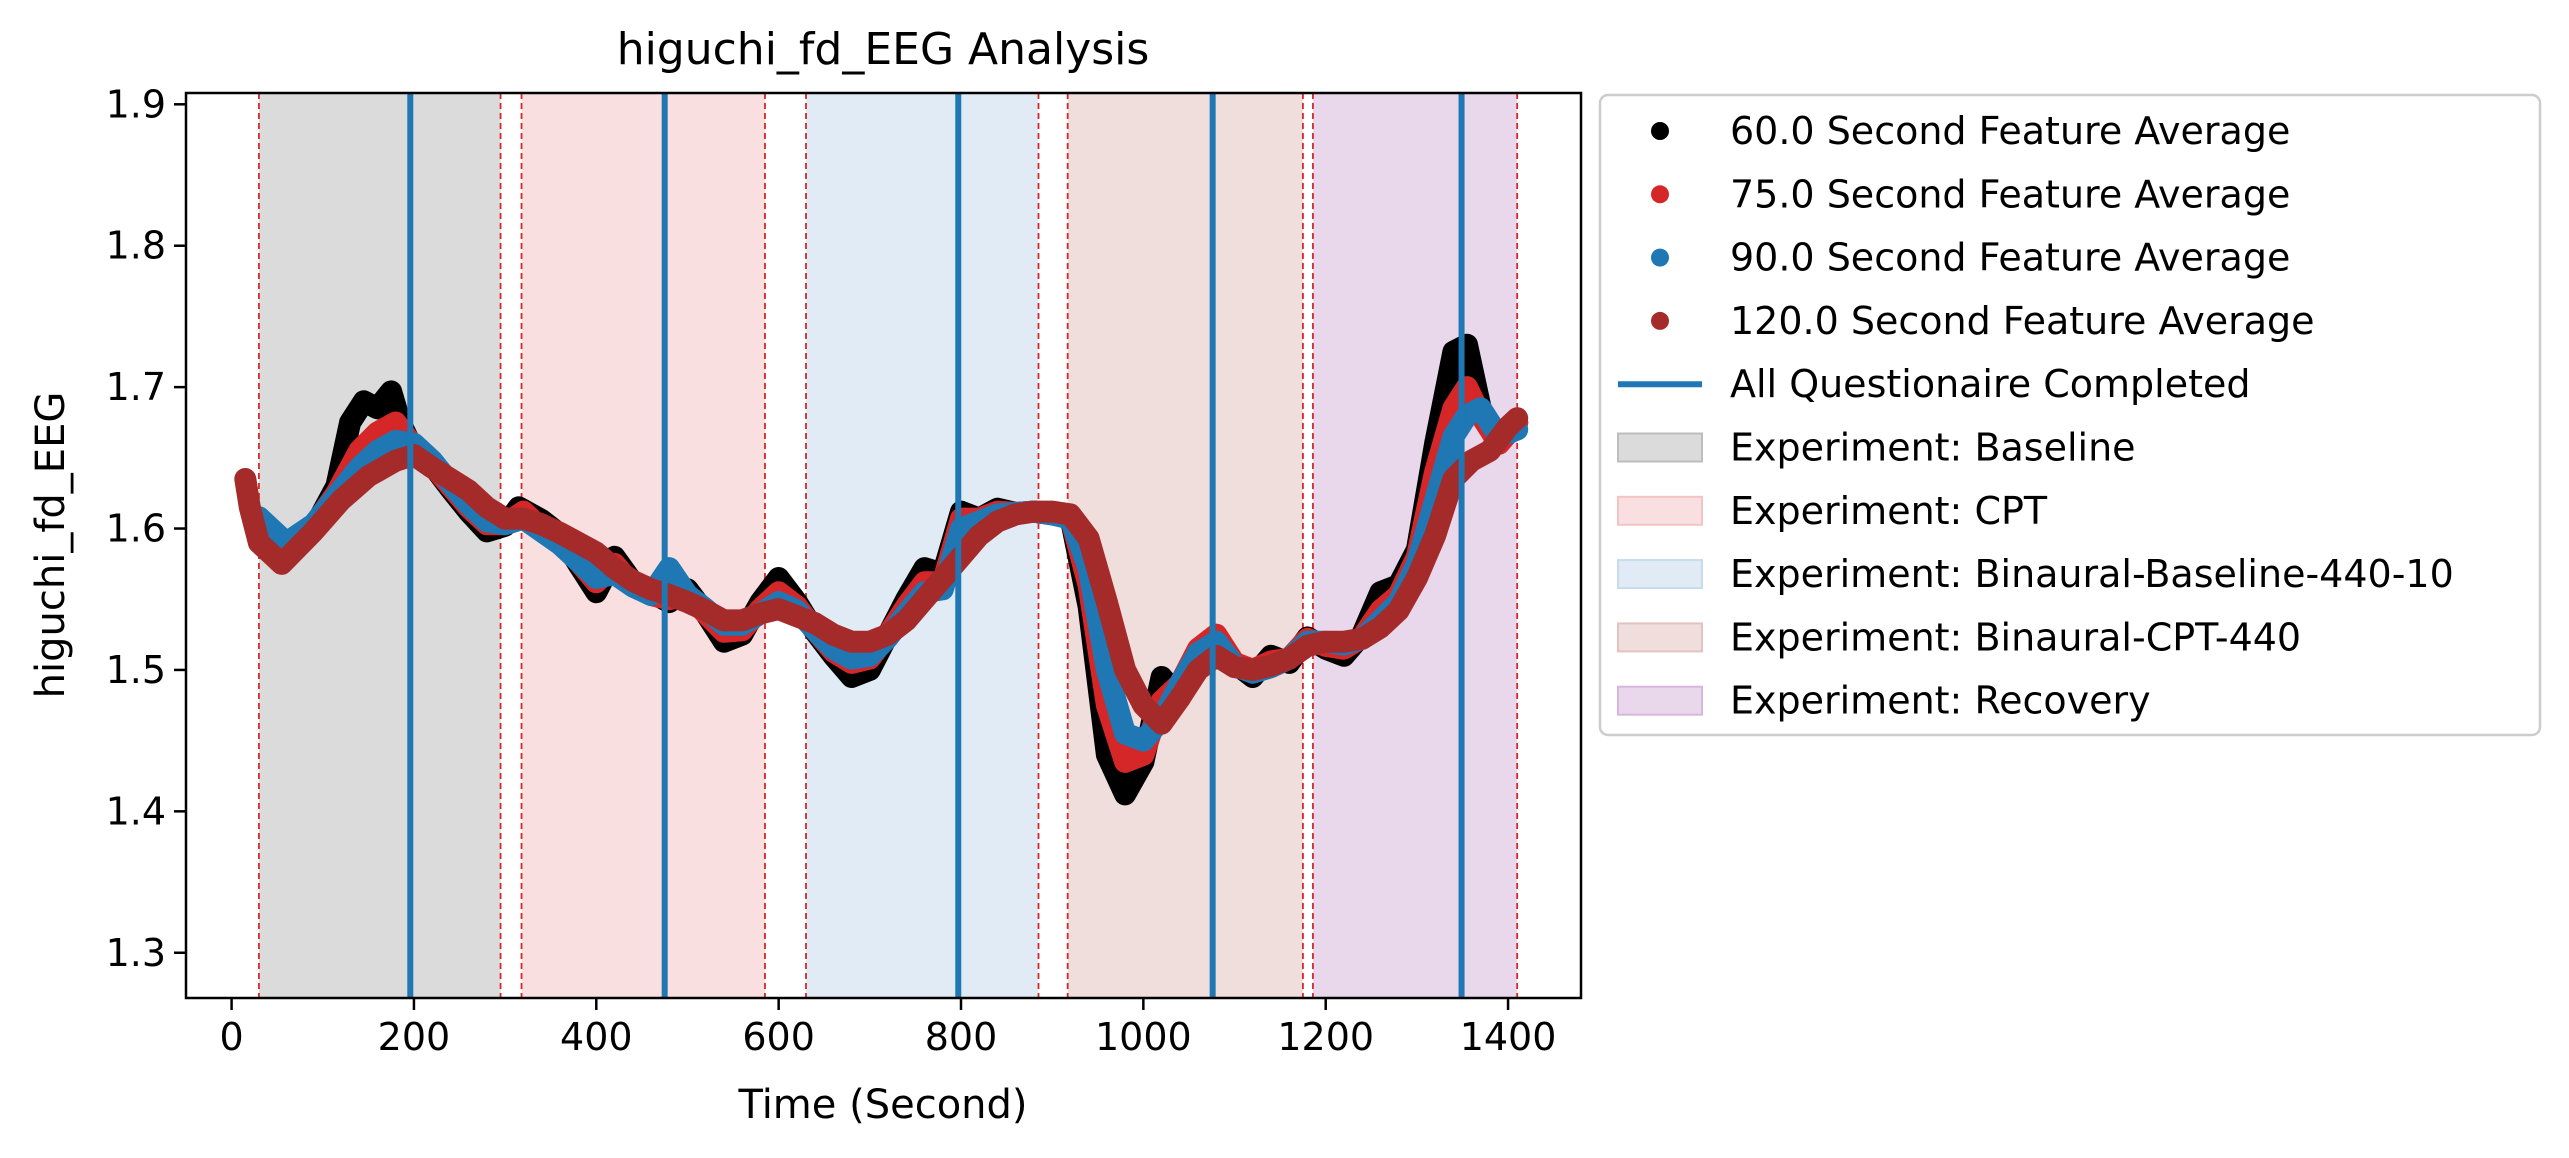  I want to click on x-tick-label: 1200, so click(1325, 1037).